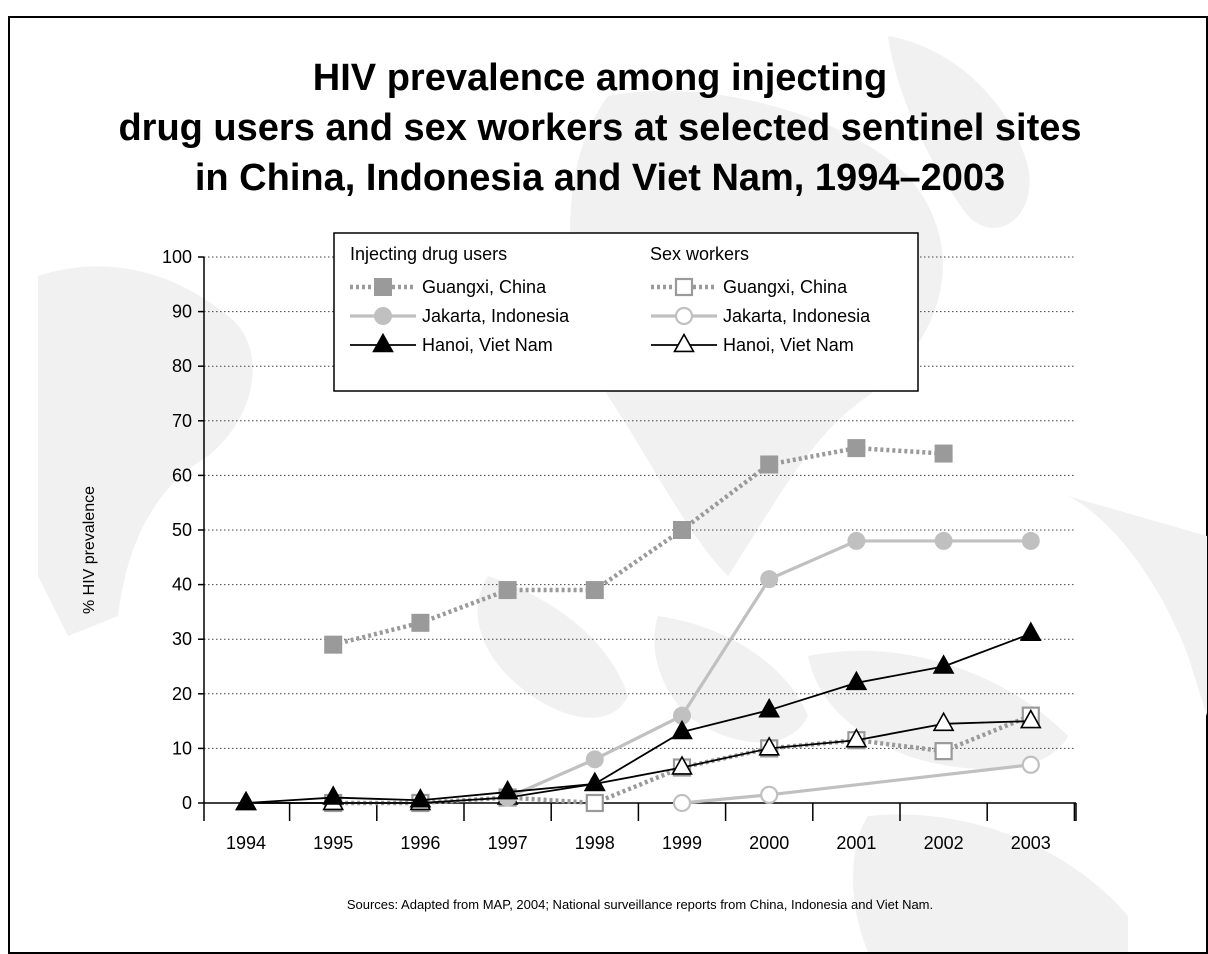 The image size is (1208, 954). What do you see at coordinates (508, 843) in the screenshot?
I see `x-tick-label: 1997` at bounding box center [508, 843].